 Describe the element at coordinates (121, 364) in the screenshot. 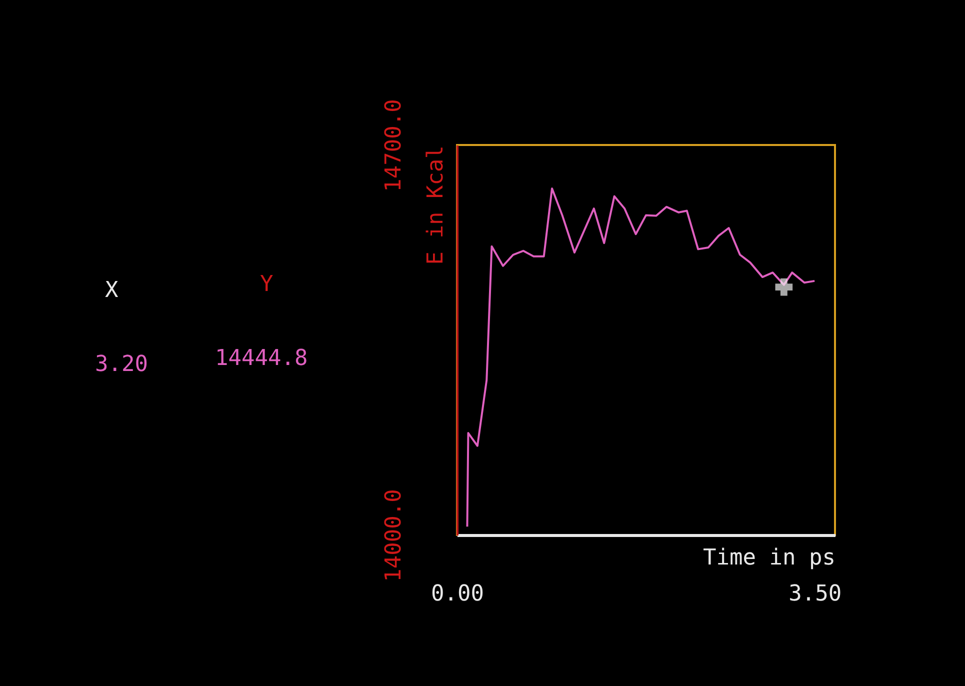

I see `text: 3.20` at that location.